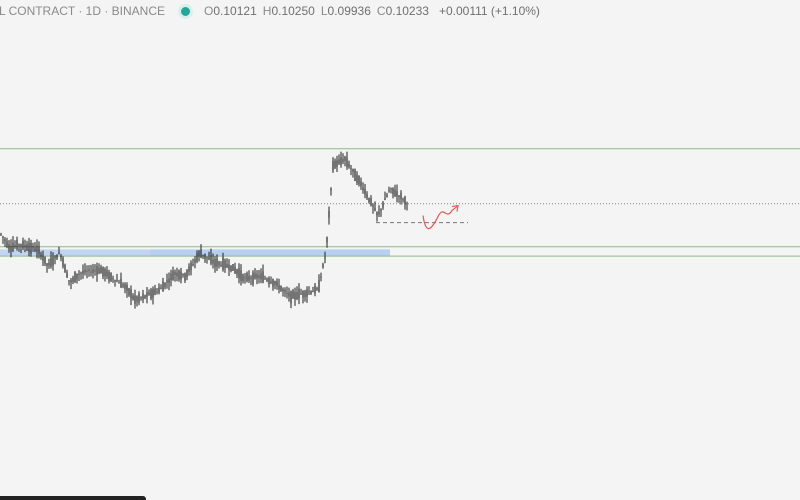 The height and width of the screenshot is (500, 800). What do you see at coordinates (83, 11) in the screenshot?
I see `symbol-label: L CONTRACT · 1D · BINANCE` at bounding box center [83, 11].